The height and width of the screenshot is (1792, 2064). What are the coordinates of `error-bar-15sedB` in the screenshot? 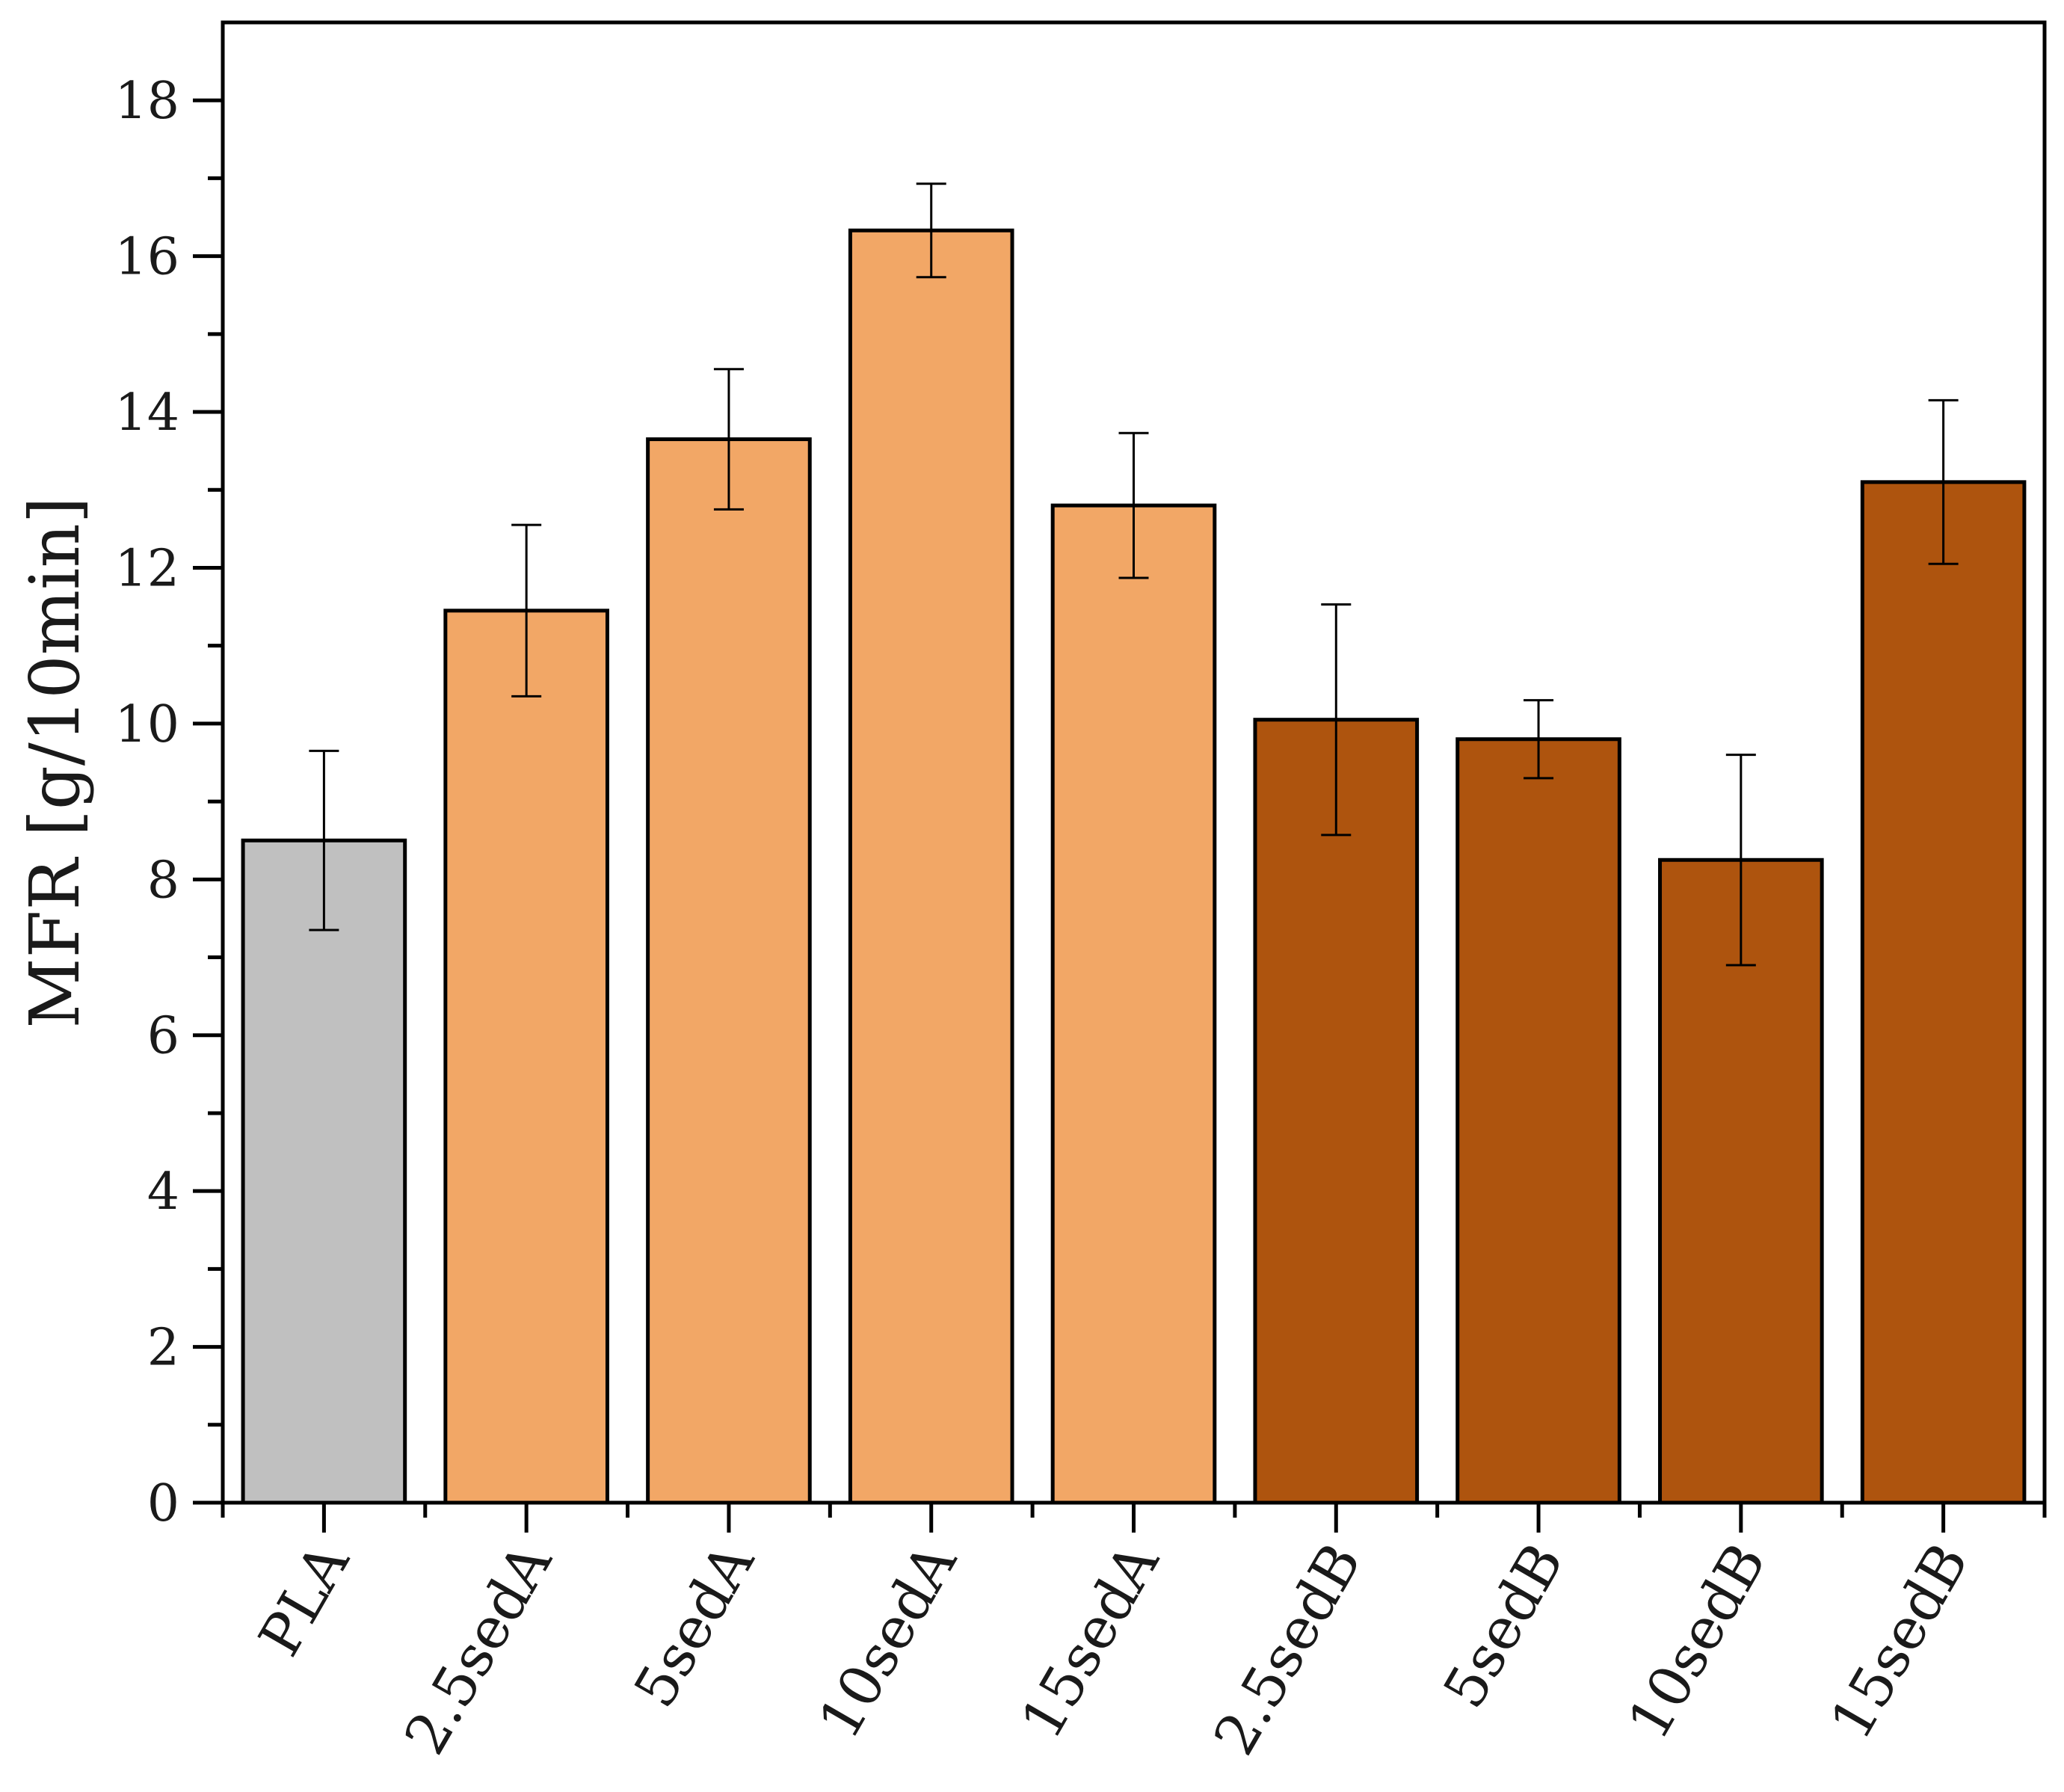 It's located at (1943, 482).